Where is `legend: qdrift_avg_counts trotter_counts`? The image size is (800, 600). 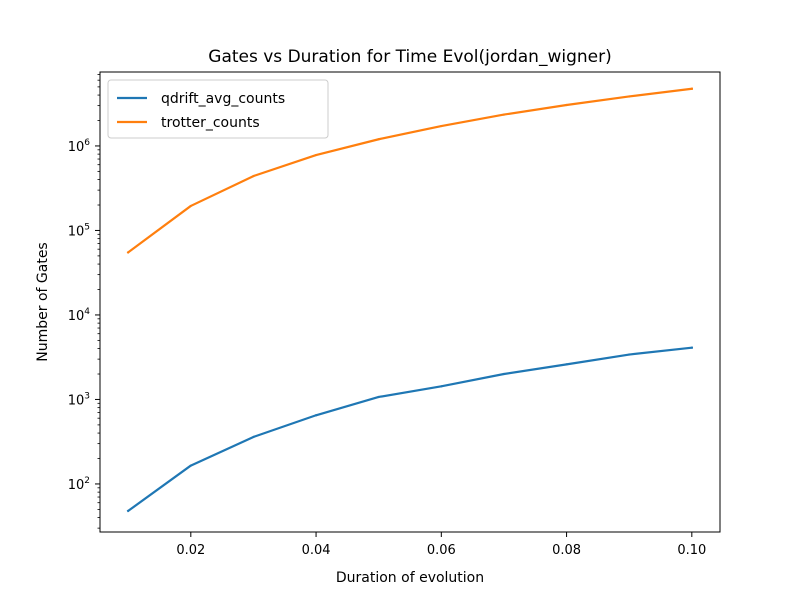 legend: qdrift_avg_counts trotter_counts is located at coordinates (218, 109).